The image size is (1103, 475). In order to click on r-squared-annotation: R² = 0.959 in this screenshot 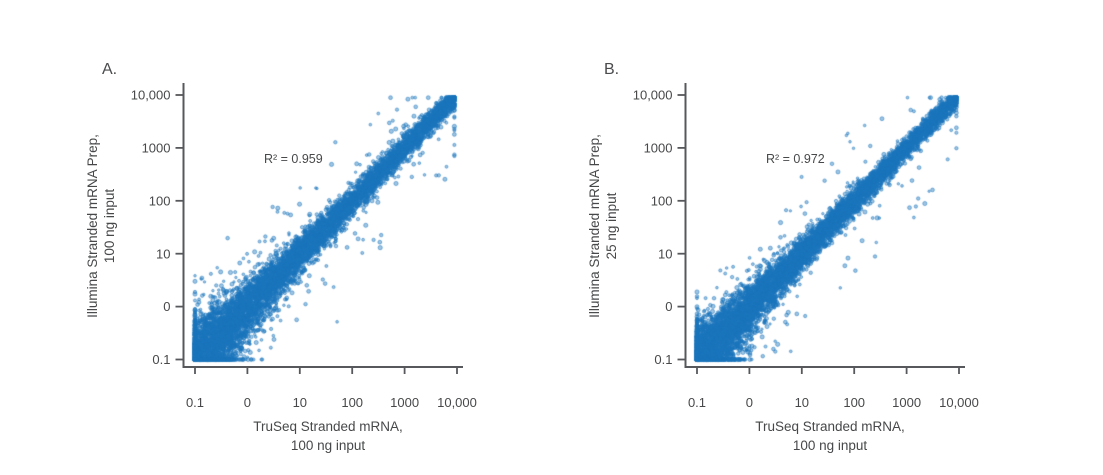, I will do `click(293, 159)`.